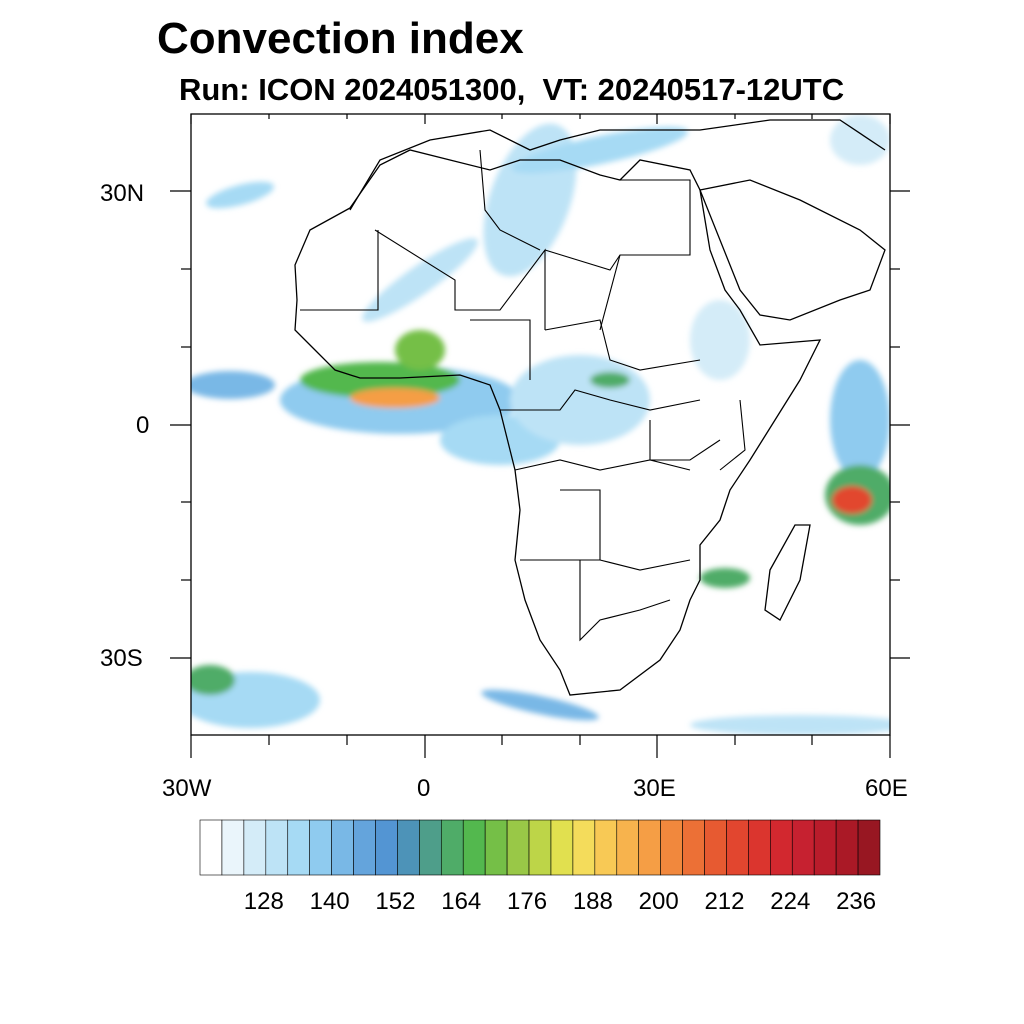  Describe the element at coordinates (461, 901) in the screenshot. I see `colorbar-tick-label: 164` at that location.